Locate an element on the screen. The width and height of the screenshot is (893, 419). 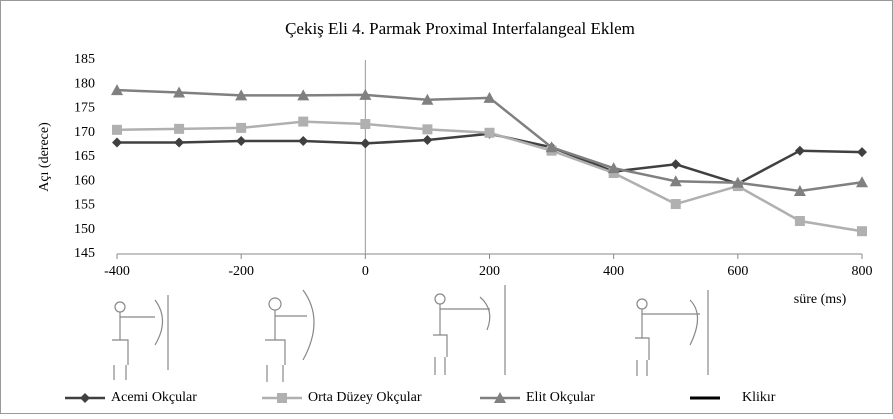
y-tick-label: 180 is located at coordinates (84, 83).